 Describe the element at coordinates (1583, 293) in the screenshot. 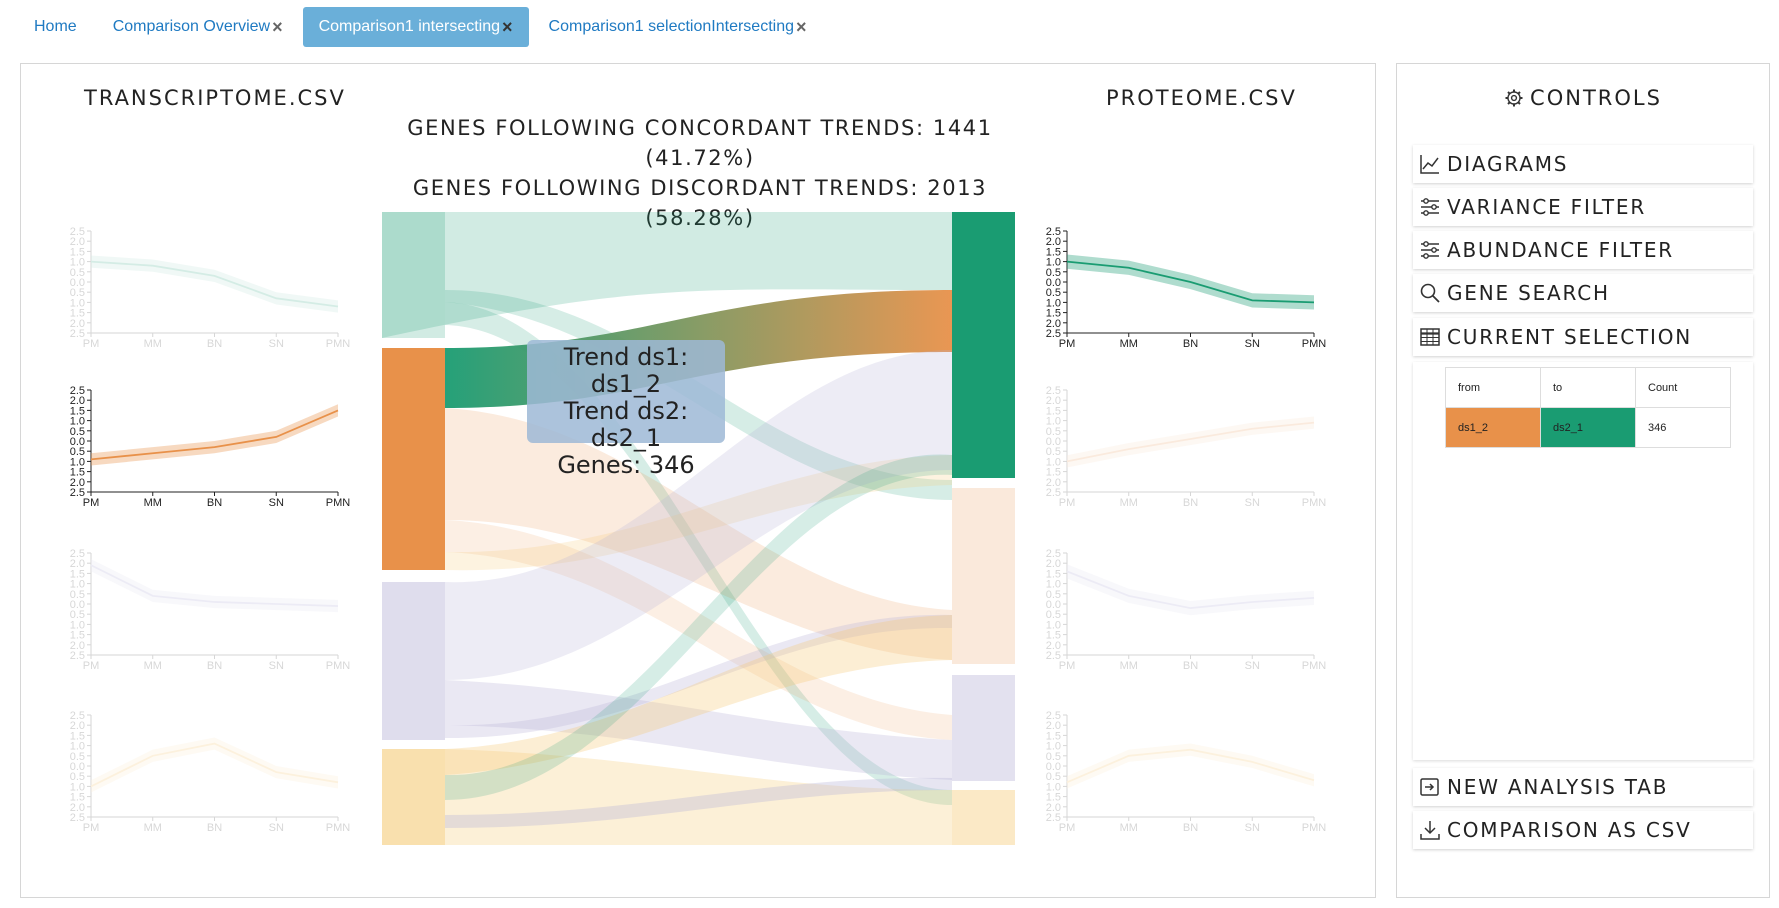

I see `gene-search-button: GENE SEARCH` at that location.